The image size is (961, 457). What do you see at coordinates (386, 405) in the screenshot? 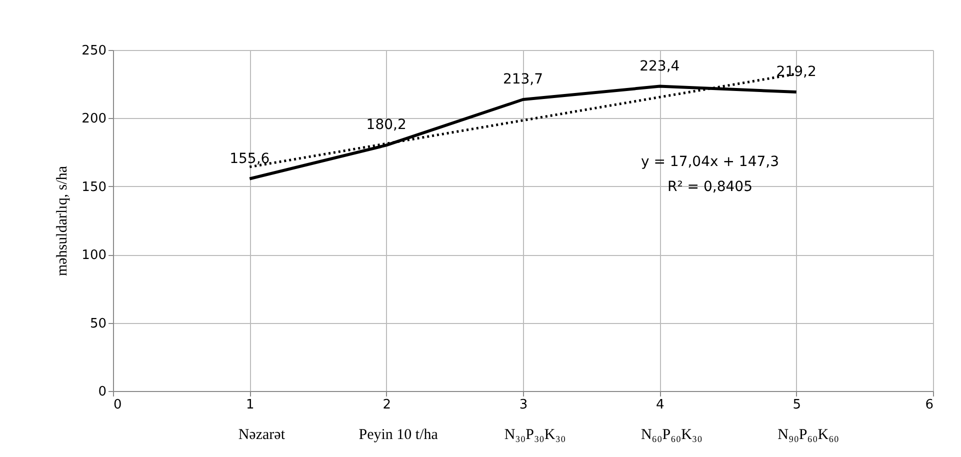
I see `x-tick-label: 2` at bounding box center [386, 405].